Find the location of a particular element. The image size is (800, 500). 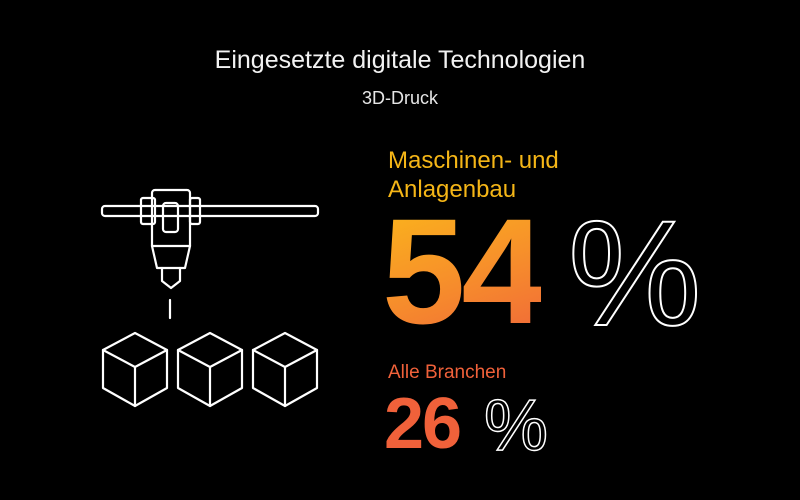

page-title: Eingesetzte digitale Technologien is located at coordinates (400, 60).